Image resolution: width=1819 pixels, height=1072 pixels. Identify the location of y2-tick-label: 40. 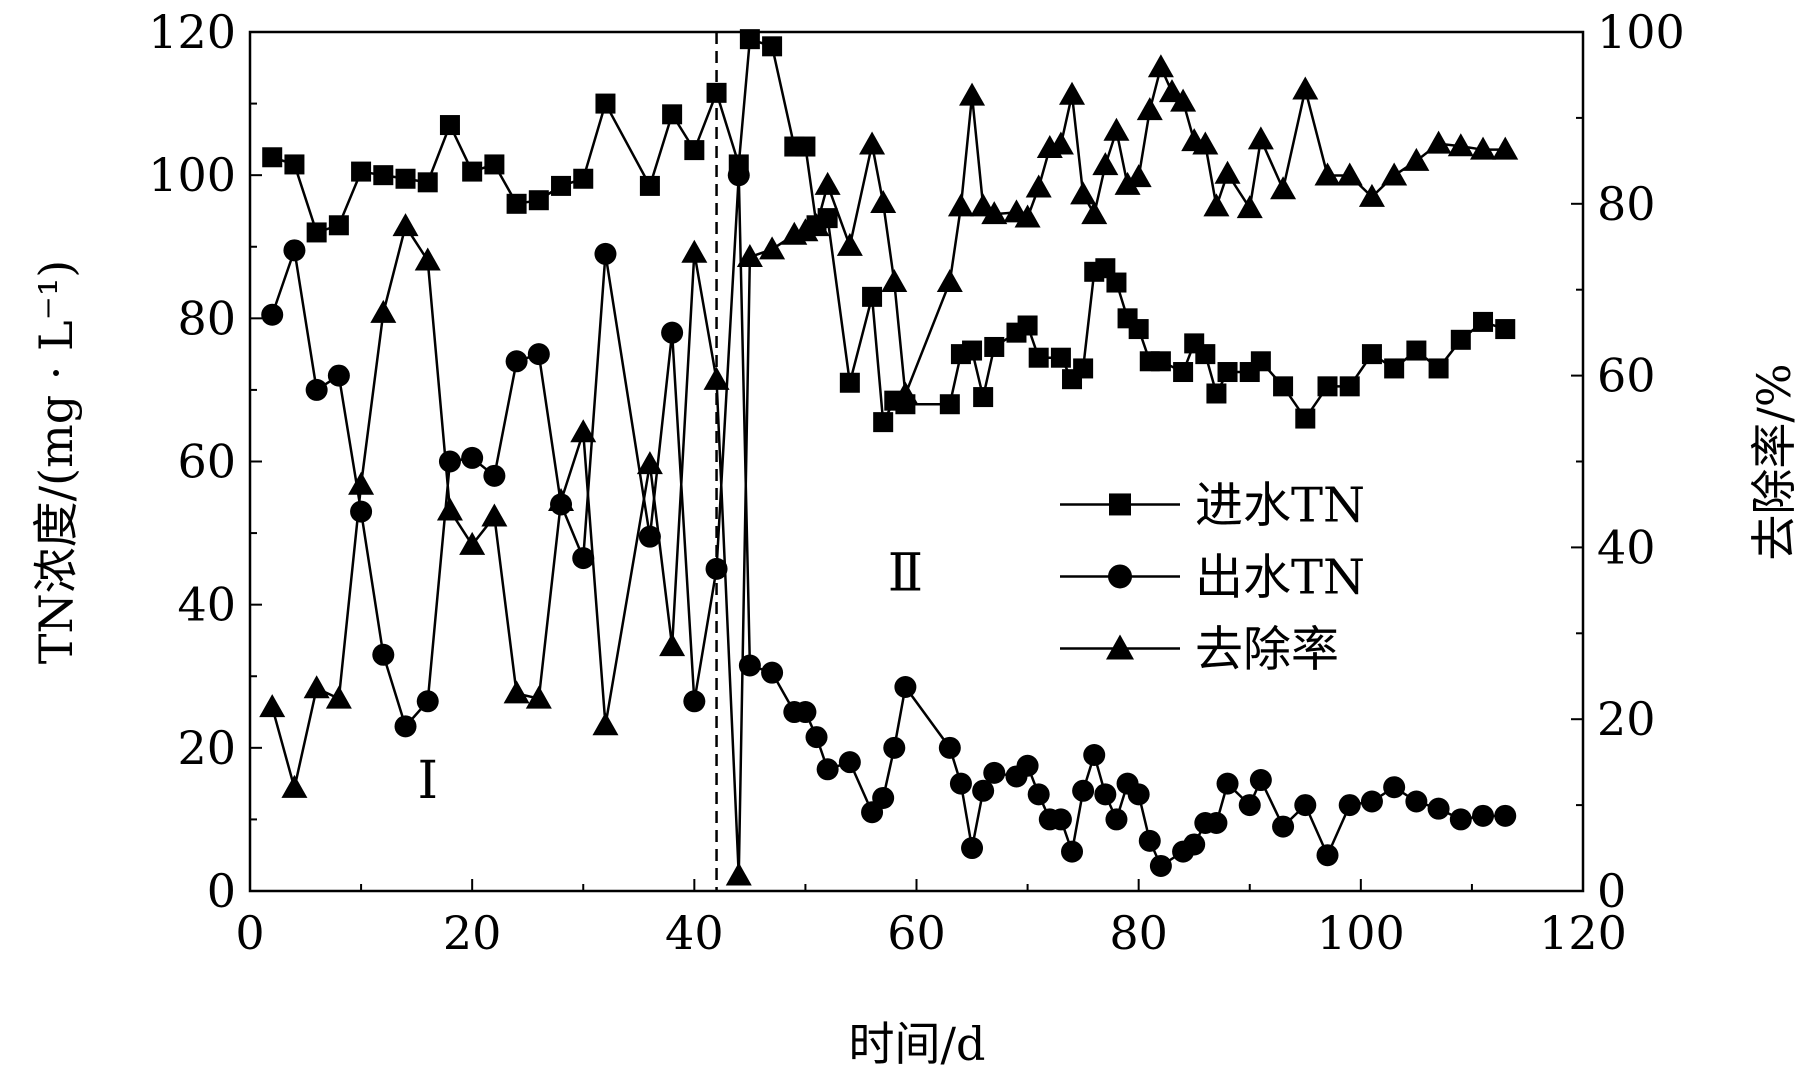
(1626, 547).